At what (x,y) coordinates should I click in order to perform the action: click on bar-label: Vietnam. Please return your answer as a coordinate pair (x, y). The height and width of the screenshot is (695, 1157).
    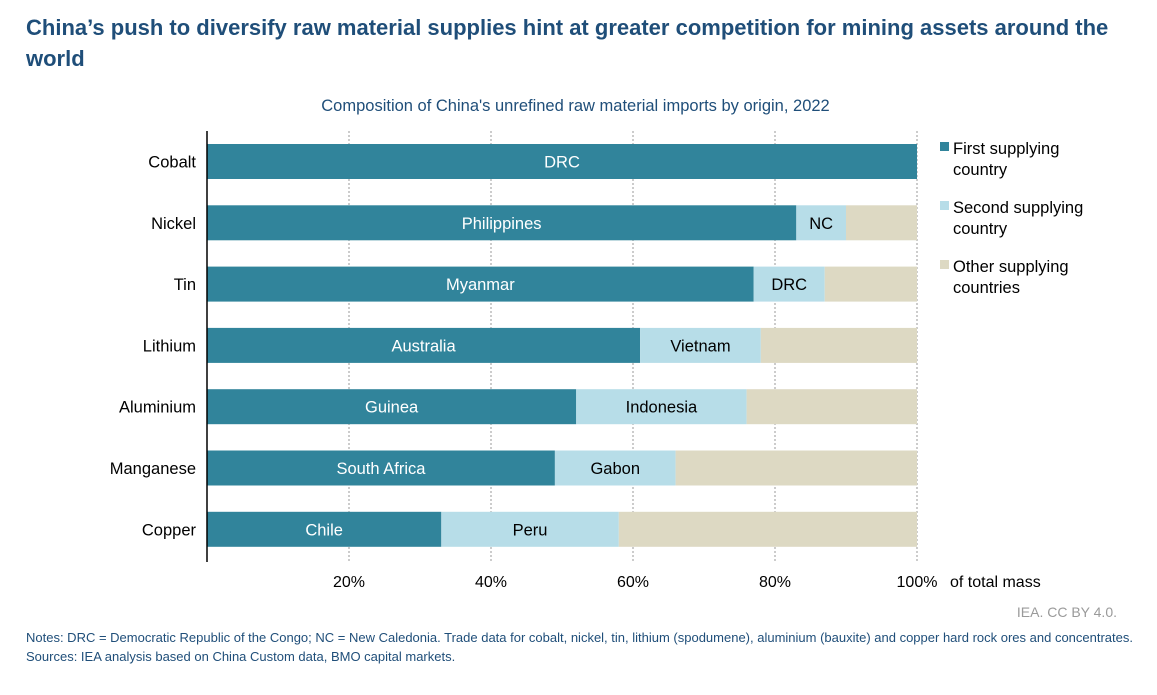
    Looking at the image, I should click on (700, 346).